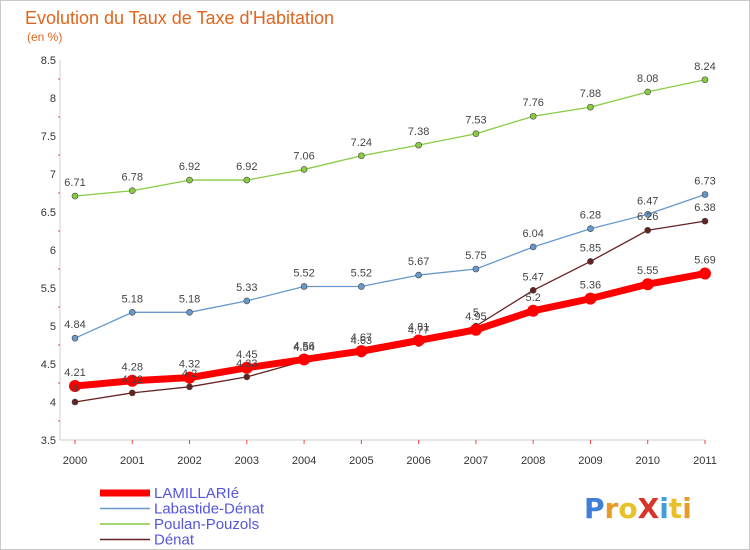 The image size is (750, 550). Describe the element at coordinates (418, 330) in the screenshot. I see `data-label: 4.77` at that location.